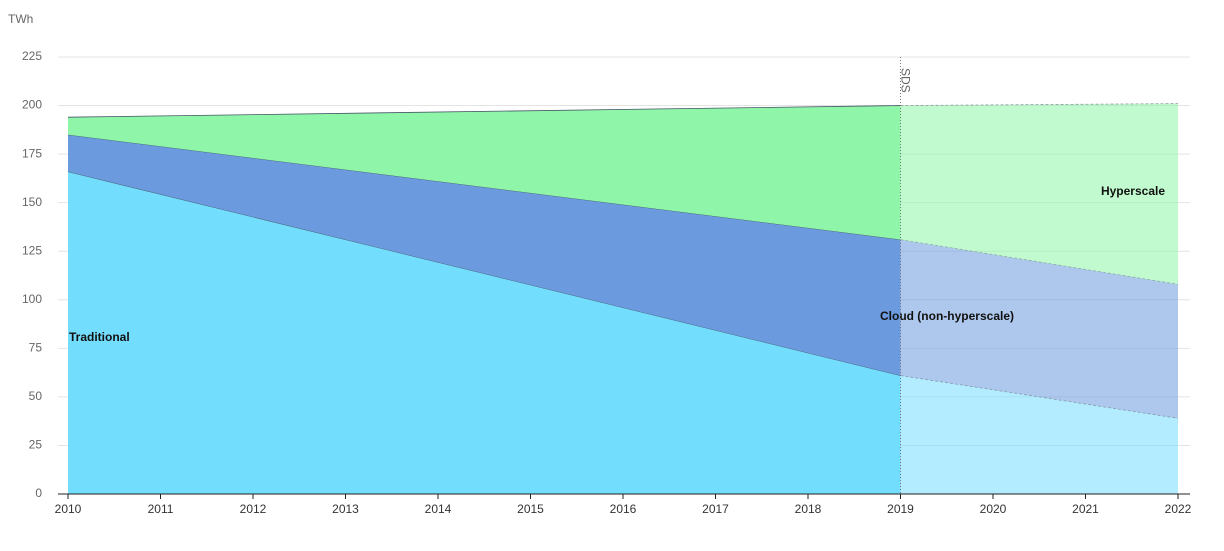  I want to click on y-tick-label: 175, so click(32, 153).